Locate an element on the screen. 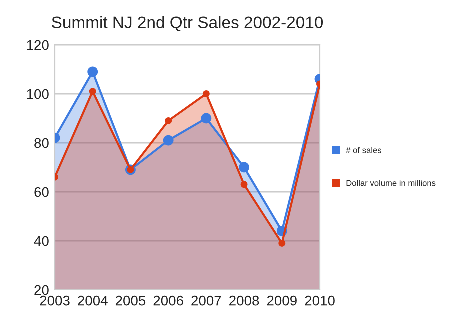 Image resolution: width=450 pixels, height=320 pixels. y-tick-label: 40 is located at coordinates (41, 241).